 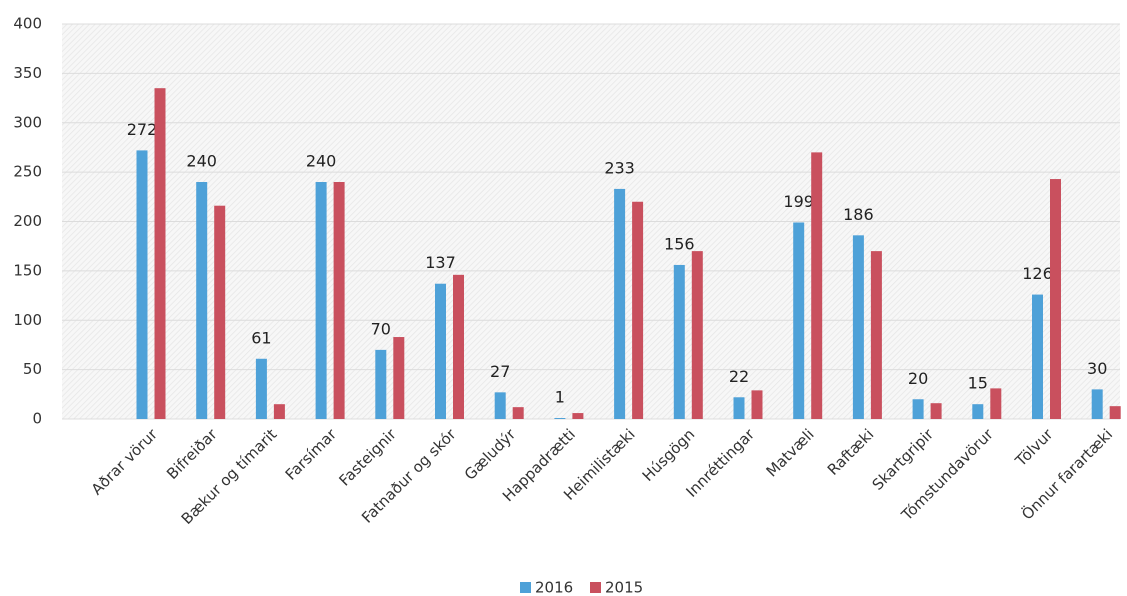 What do you see at coordinates (311, 454) in the screenshot?
I see `x-tick-label: Farsímar` at bounding box center [311, 454].